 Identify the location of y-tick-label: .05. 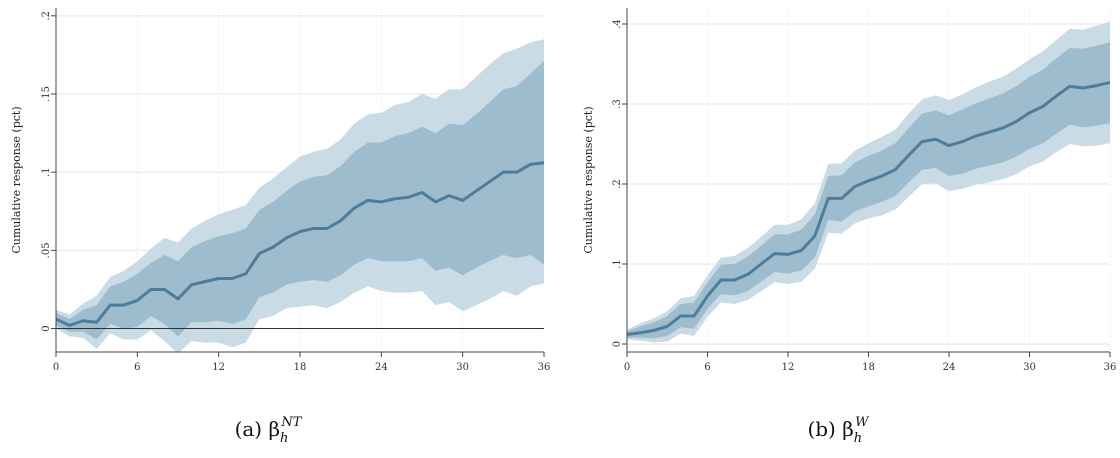
(46, 250).